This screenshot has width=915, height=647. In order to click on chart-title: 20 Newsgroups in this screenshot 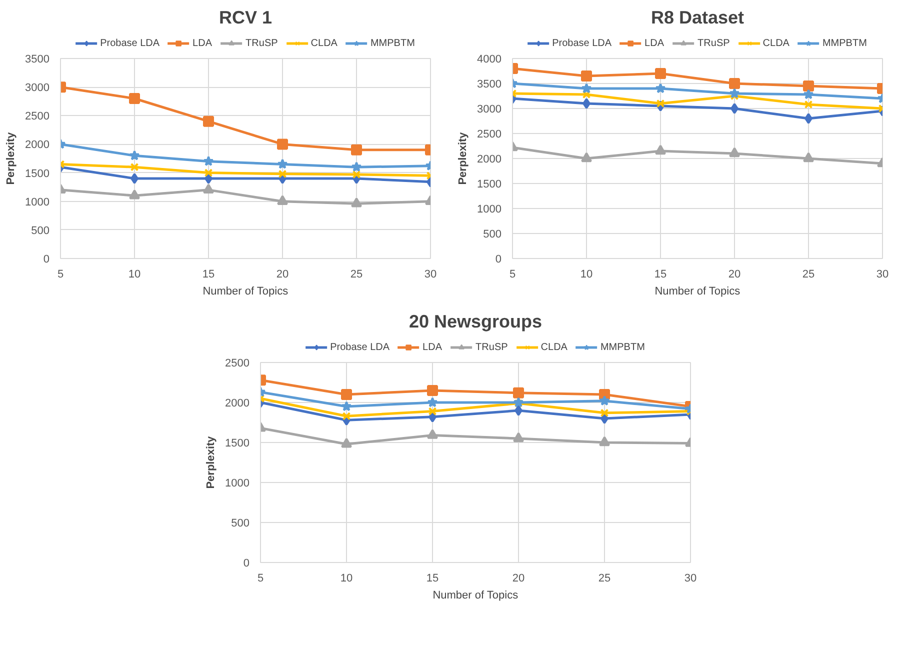, I will do `click(475, 322)`.